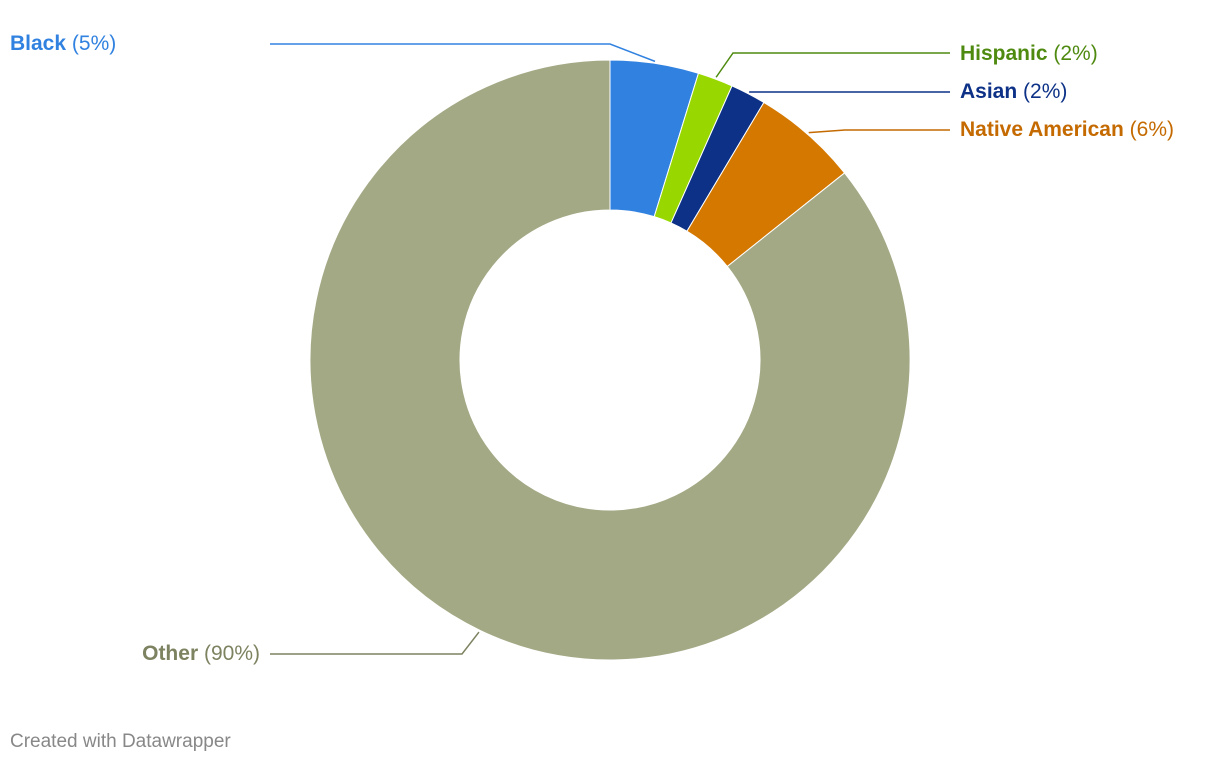 This screenshot has height=766, width=1220. I want to click on slice-label-name: Native American, so click(1042, 129).